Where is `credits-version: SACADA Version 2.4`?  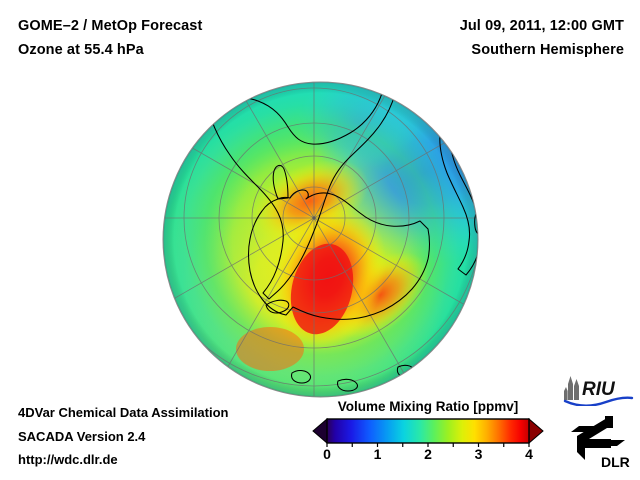
credits-version: SACADA Version 2.4 is located at coordinates (82, 436).